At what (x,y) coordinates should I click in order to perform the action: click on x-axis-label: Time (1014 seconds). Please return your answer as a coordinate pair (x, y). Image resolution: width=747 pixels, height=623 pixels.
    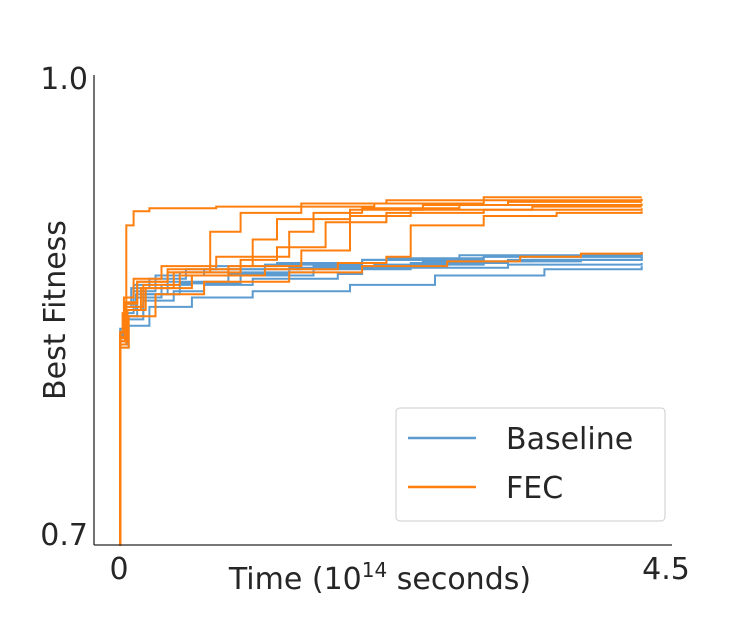
    Looking at the image, I should click on (379, 577).